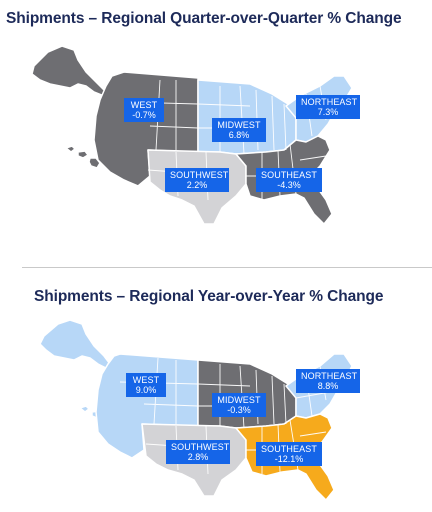 This screenshot has height=512, width=432. I want to click on label-southwest: SOUTHWEST 2.2%, so click(197, 180).